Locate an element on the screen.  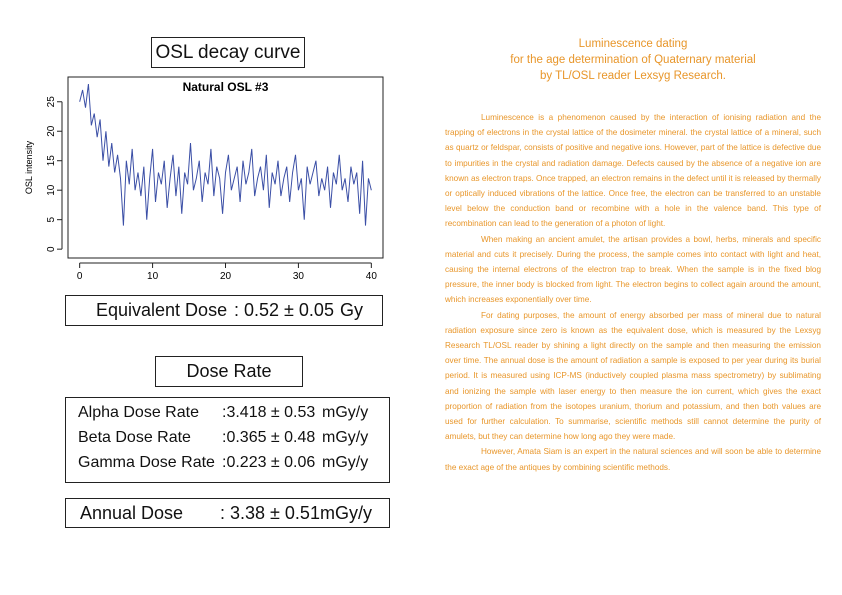
x-tick-label: 10 is located at coordinates (153, 276).